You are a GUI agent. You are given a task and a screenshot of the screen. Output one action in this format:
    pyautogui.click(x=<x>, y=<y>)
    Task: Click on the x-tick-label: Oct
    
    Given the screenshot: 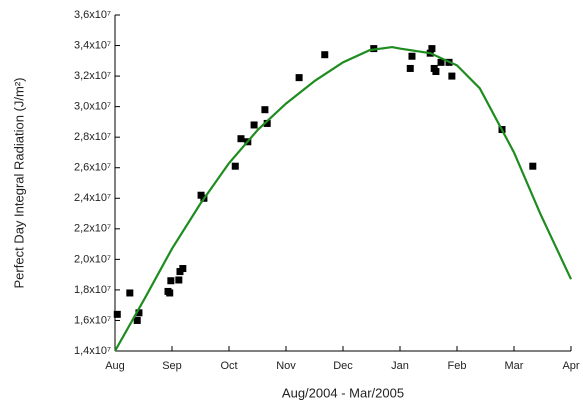 What is the action you would take?
    pyautogui.click(x=228, y=366)
    